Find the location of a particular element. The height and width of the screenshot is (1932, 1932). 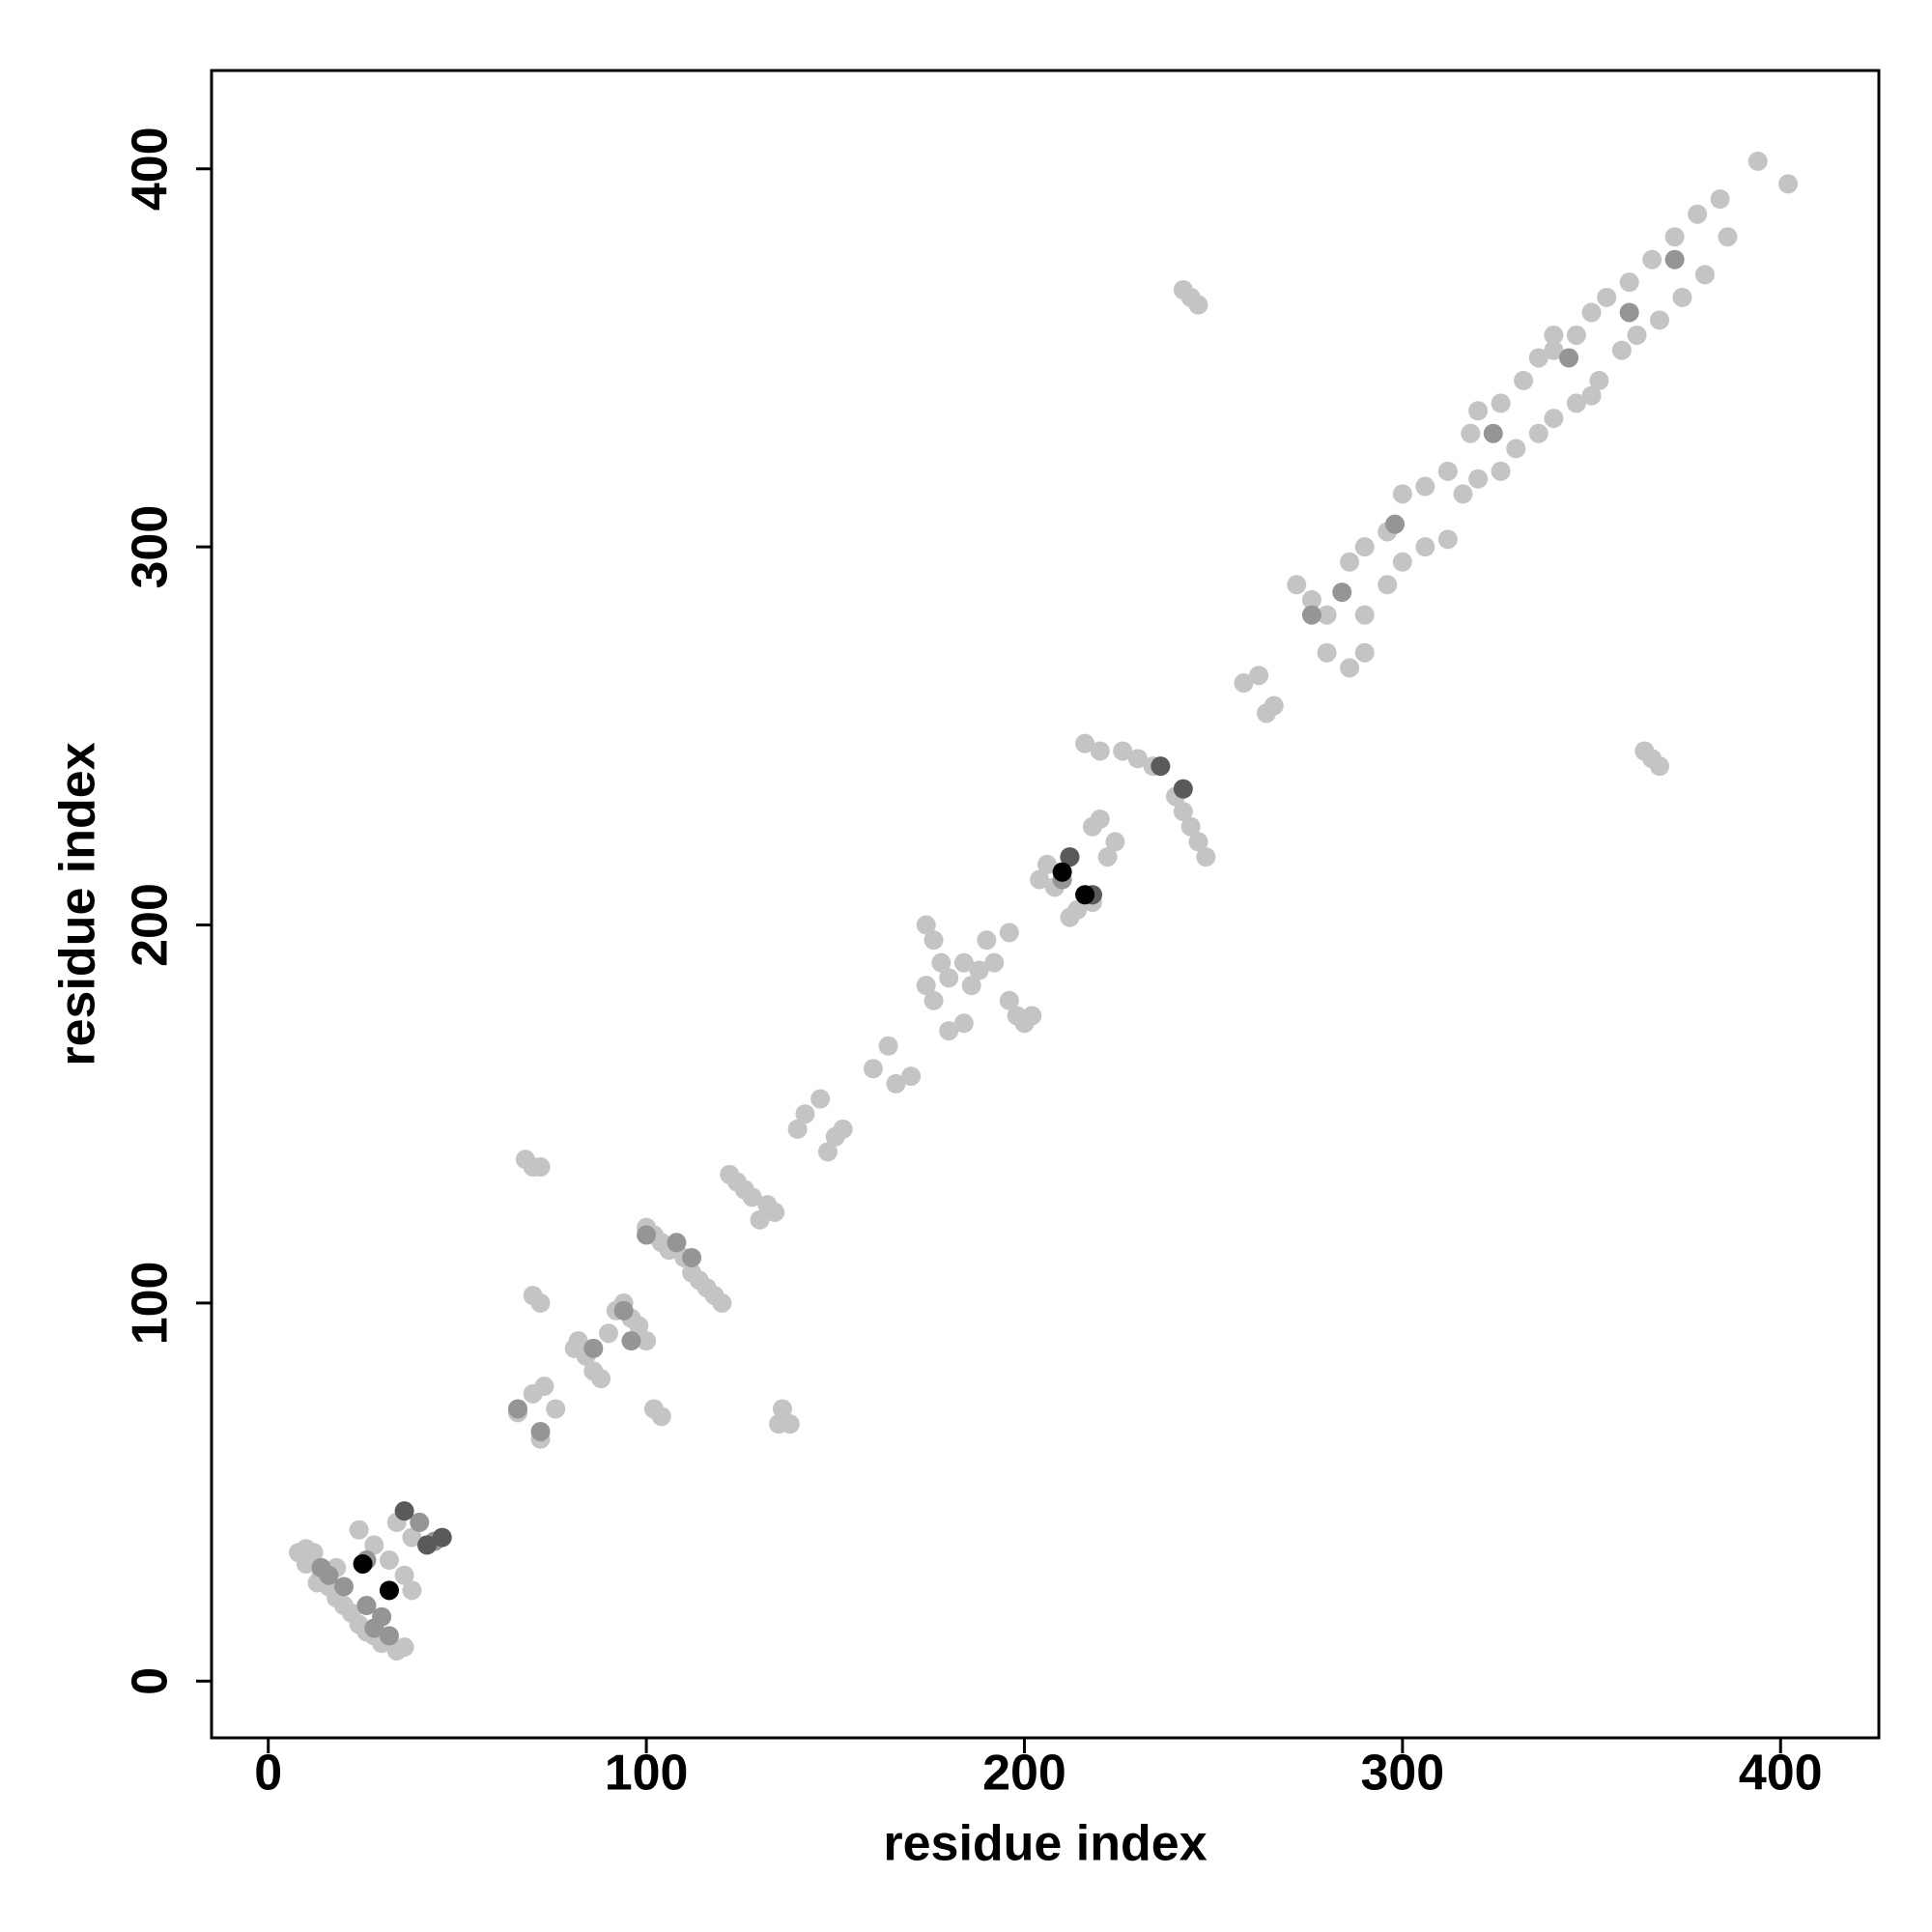

x-tick-label: 300 is located at coordinates (1402, 1774).